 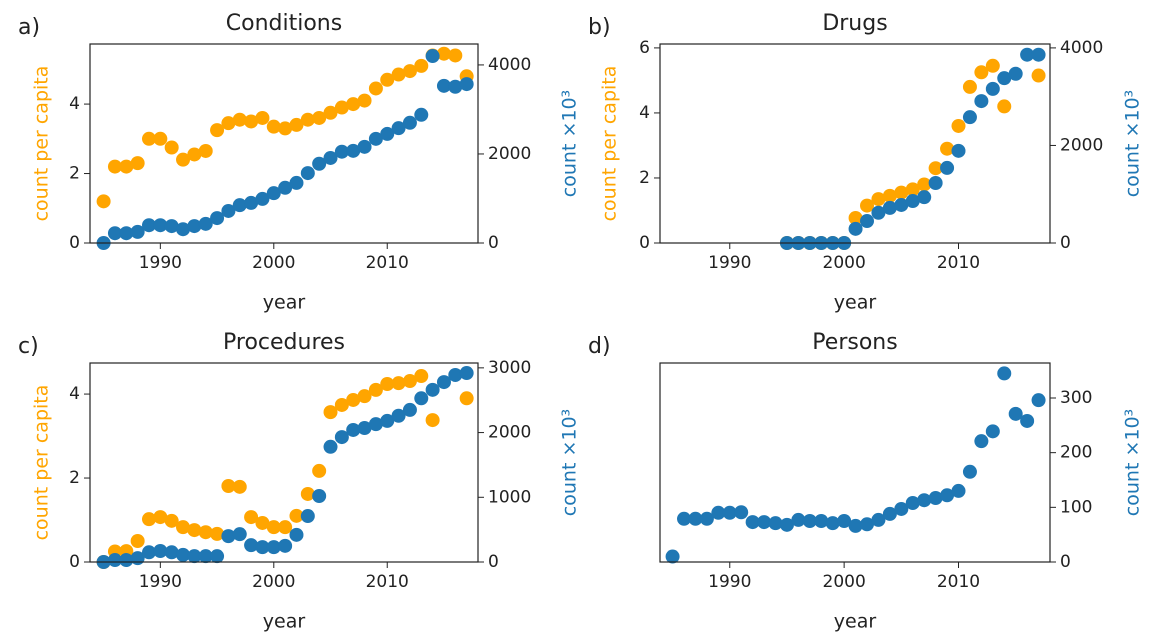 I want to click on y2-tick-label: 3000, so click(x=509, y=368).